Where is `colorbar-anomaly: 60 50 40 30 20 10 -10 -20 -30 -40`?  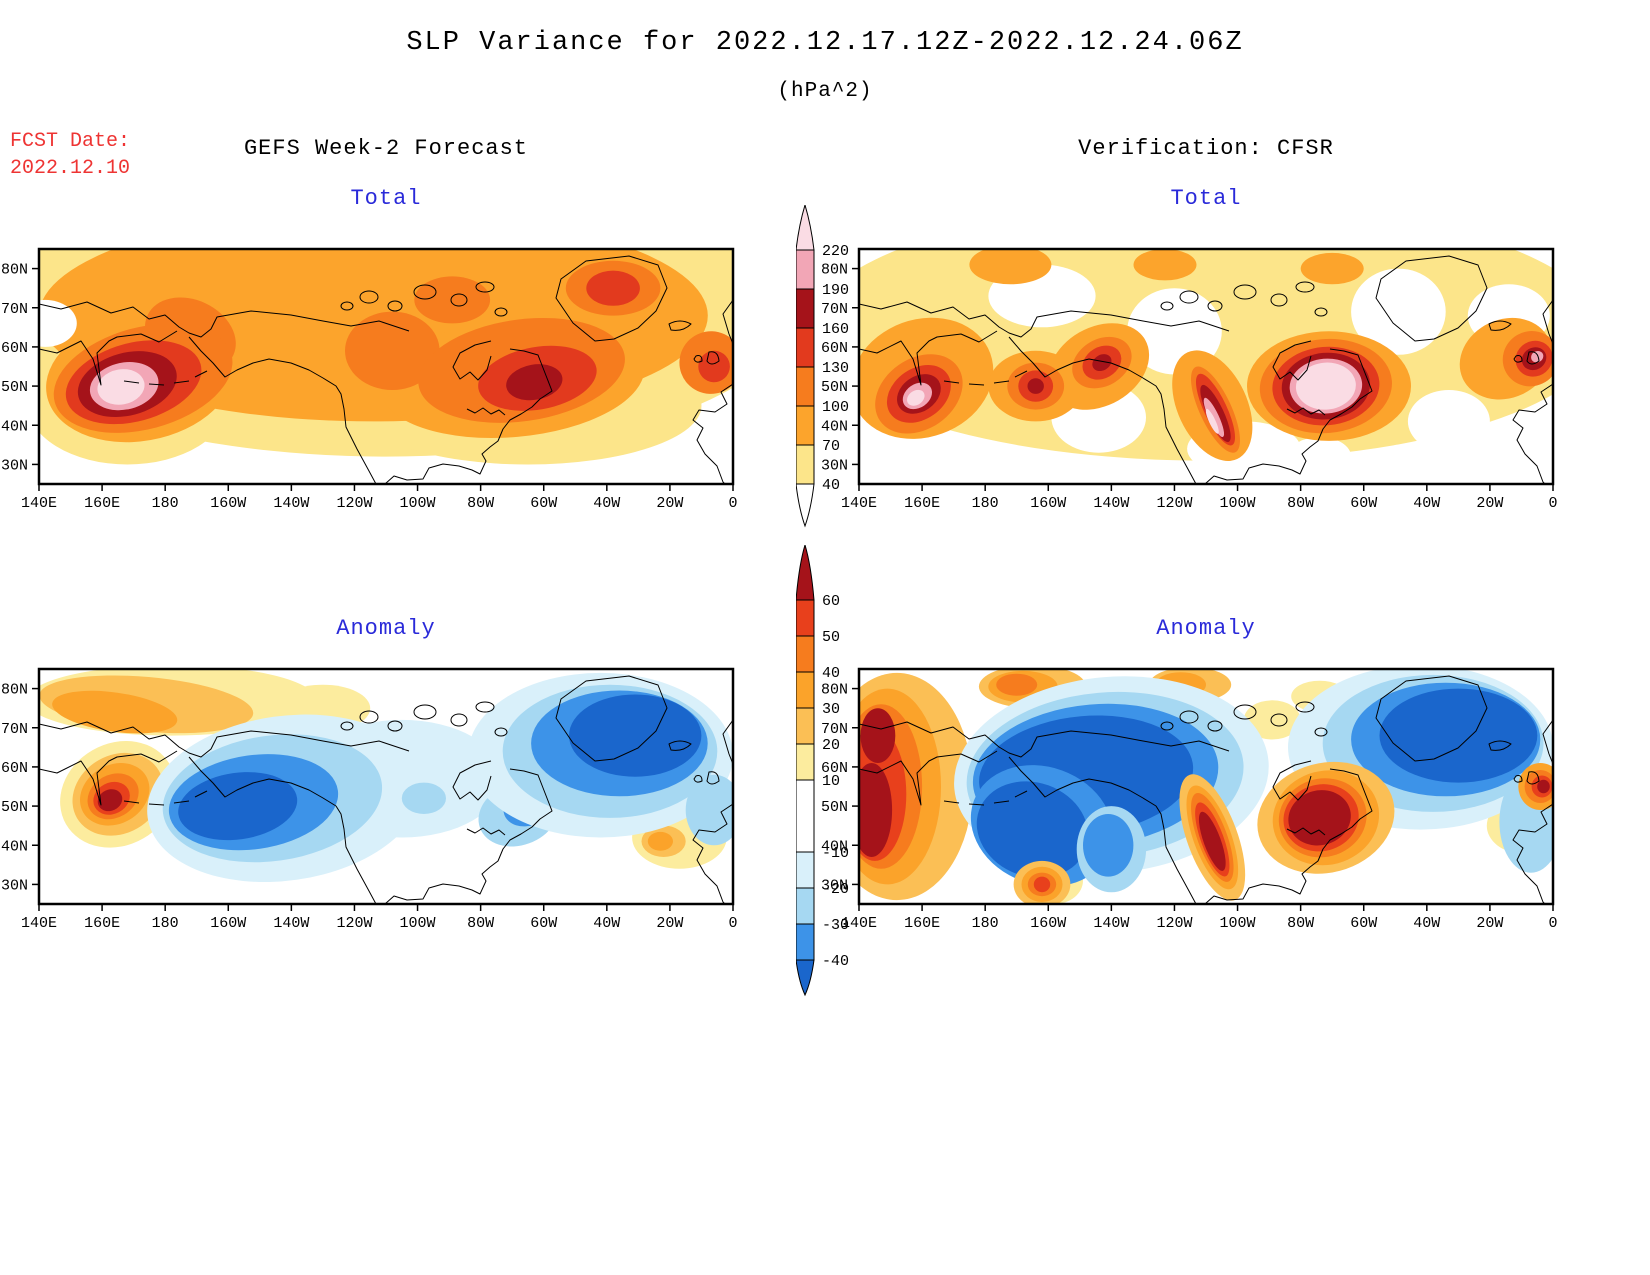
colorbar-anomaly: 60 50 40 30 20 10 -10 -20 -30 -40 is located at coordinates (822, 771).